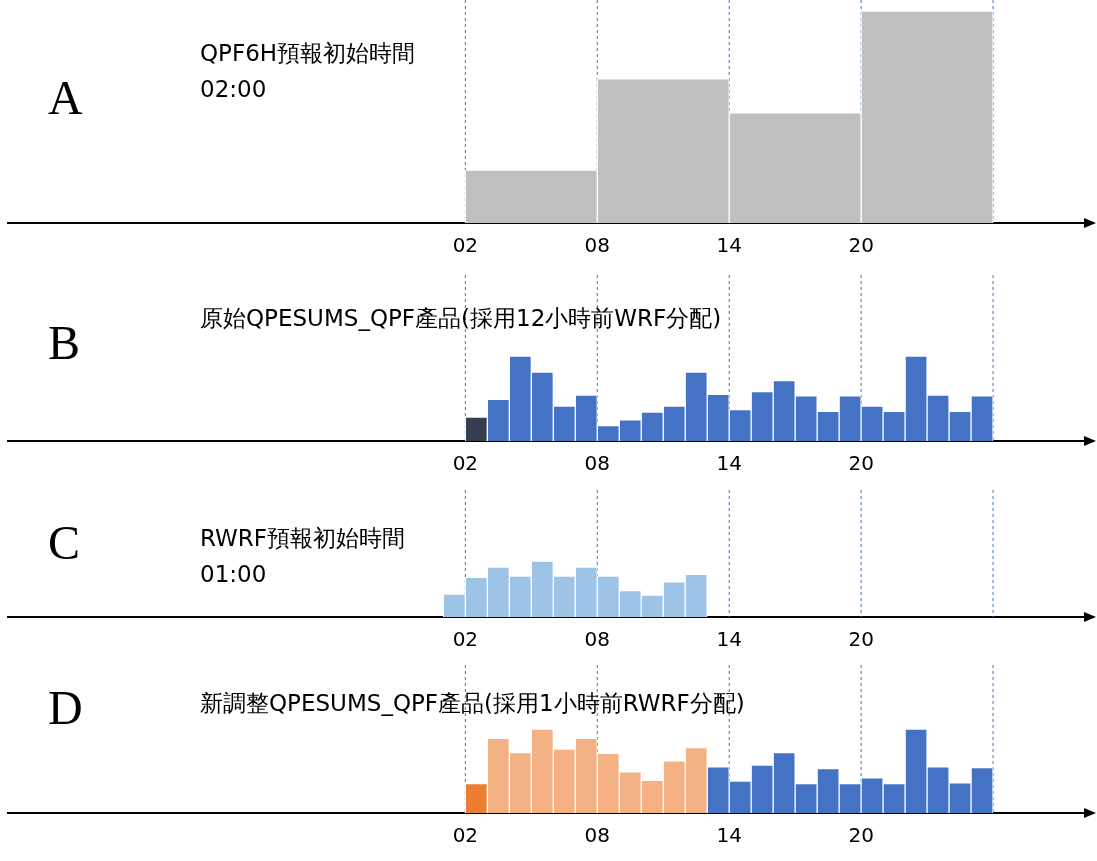 The width and height of the screenshot is (1097, 861). Describe the element at coordinates (64, 543) in the screenshot. I see `chart-title: C` at that location.